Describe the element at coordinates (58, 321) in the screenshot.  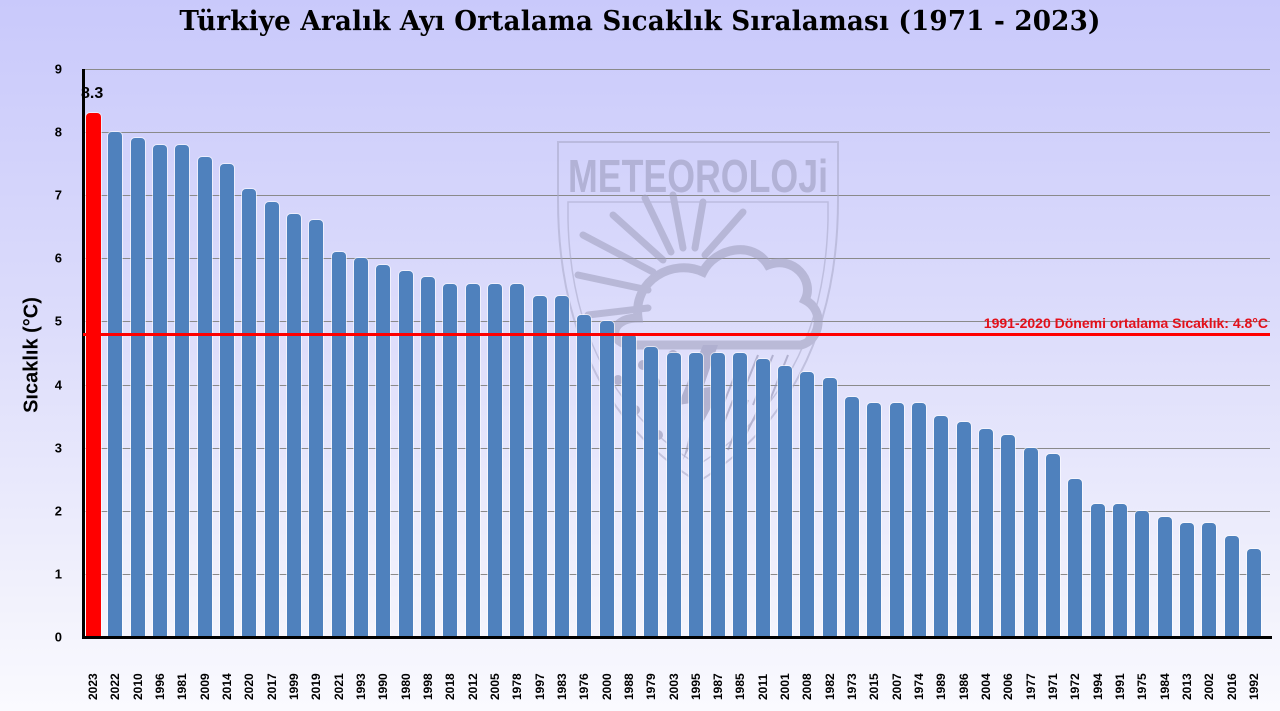
I see `y-tick-label: 5` at that location.